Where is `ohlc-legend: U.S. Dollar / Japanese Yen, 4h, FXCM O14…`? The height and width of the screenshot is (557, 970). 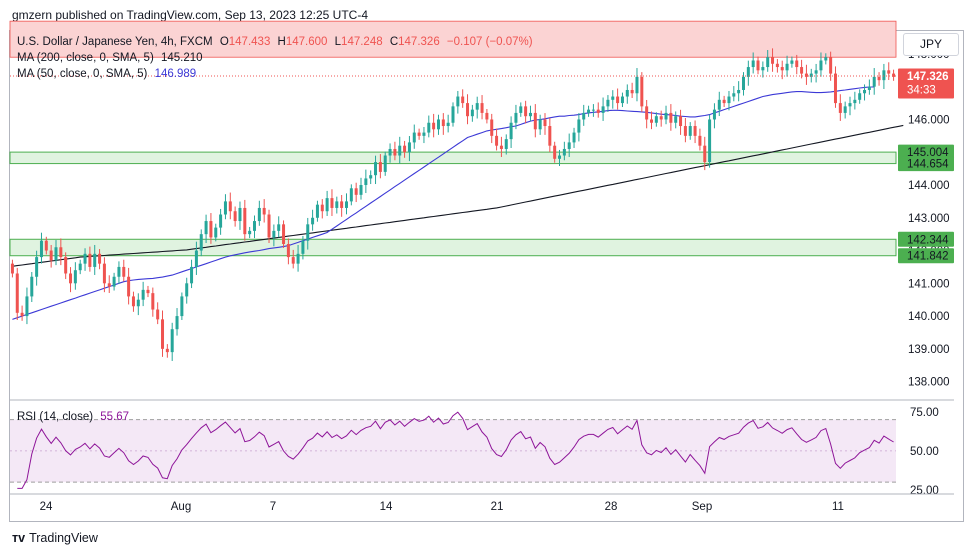 ohlc-legend: U.S. Dollar / Japanese Yen, 4h, FXCM O14… is located at coordinates (277, 42).